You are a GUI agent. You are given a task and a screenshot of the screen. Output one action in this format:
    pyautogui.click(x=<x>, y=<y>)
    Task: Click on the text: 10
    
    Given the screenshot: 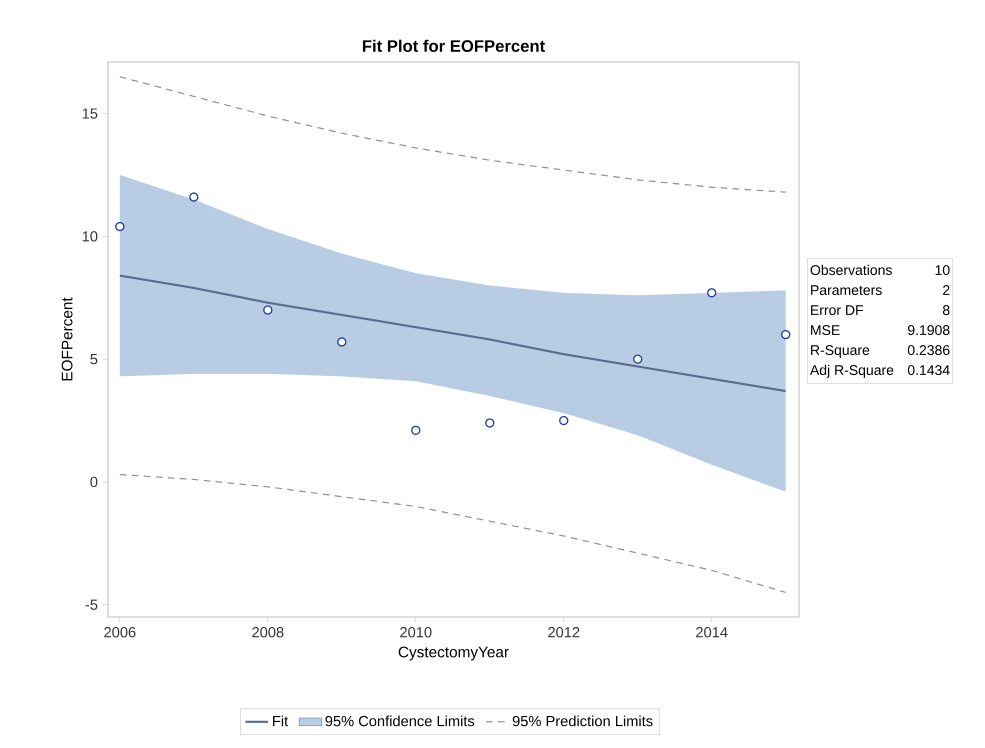 What is the action you would take?
    pyautogui.click(x=943, y=270)
    